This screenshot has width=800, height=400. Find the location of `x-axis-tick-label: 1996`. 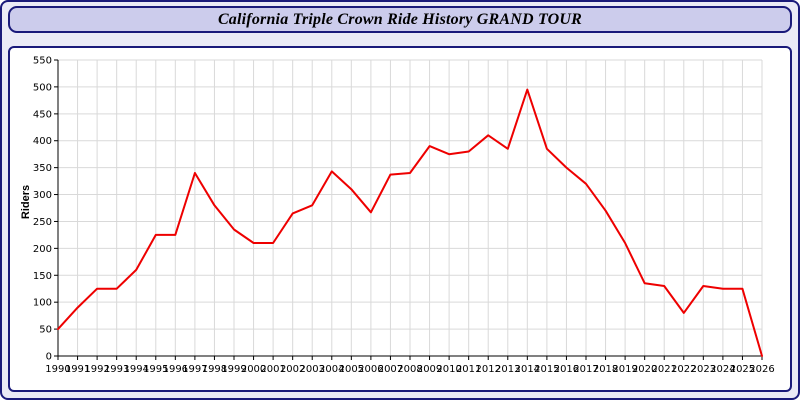

x-axis-tick-label: 1996 is located at coordinates (175, 369).